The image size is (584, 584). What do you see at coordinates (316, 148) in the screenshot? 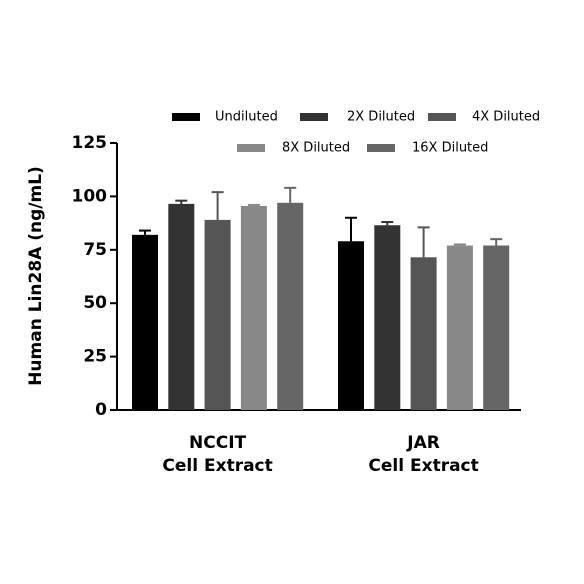
I see `legend-label: 8X Diluted` at bounding box center [316, 148].